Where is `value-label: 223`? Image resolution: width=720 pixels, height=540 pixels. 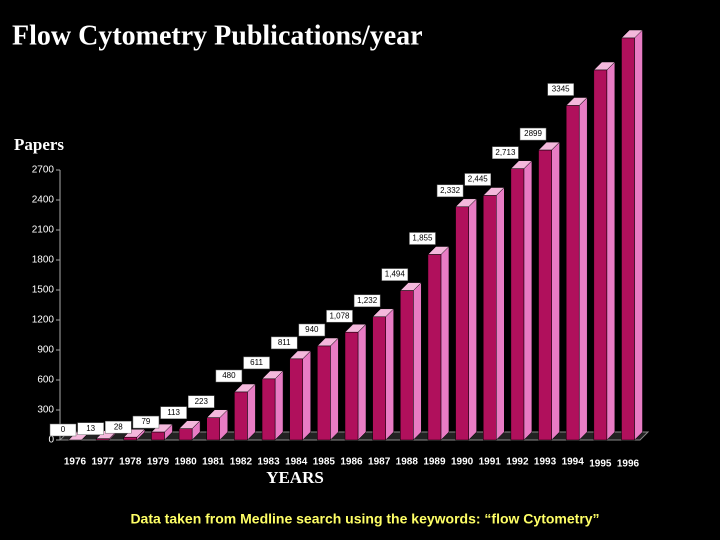
value-label: 223 is located at coordinates (202, 401).